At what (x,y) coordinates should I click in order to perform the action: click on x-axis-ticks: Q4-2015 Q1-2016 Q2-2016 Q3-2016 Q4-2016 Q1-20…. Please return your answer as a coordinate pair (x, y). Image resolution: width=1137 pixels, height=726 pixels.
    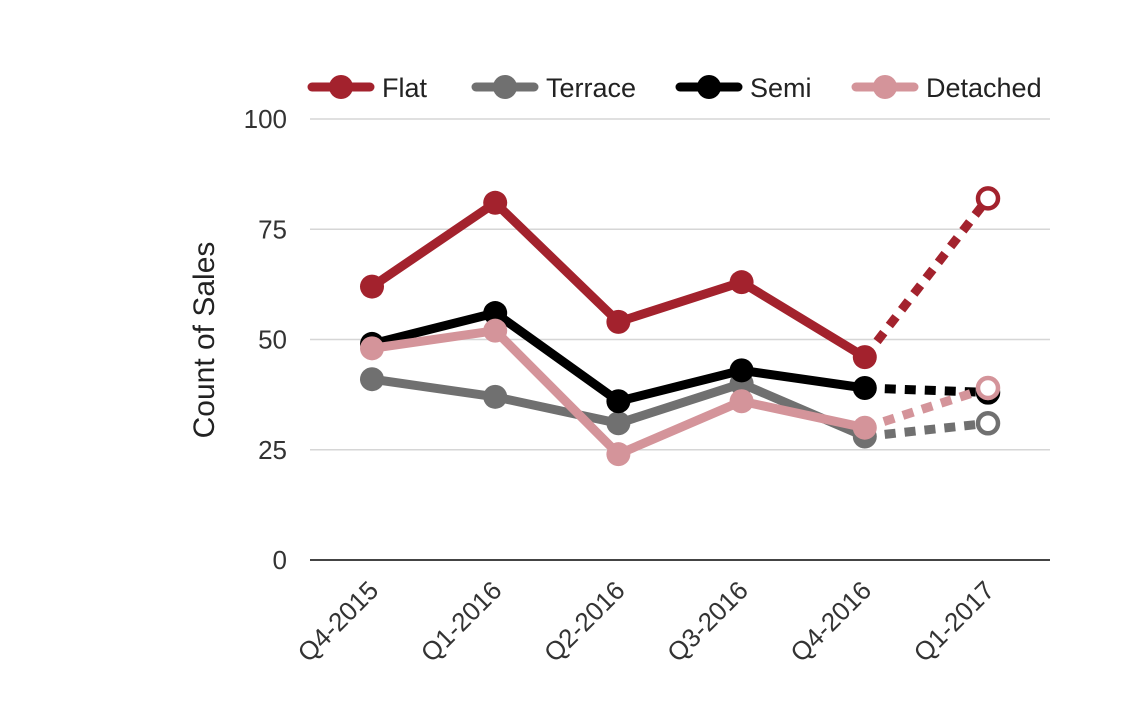
    Looking at the image, I should click on (645, 621).